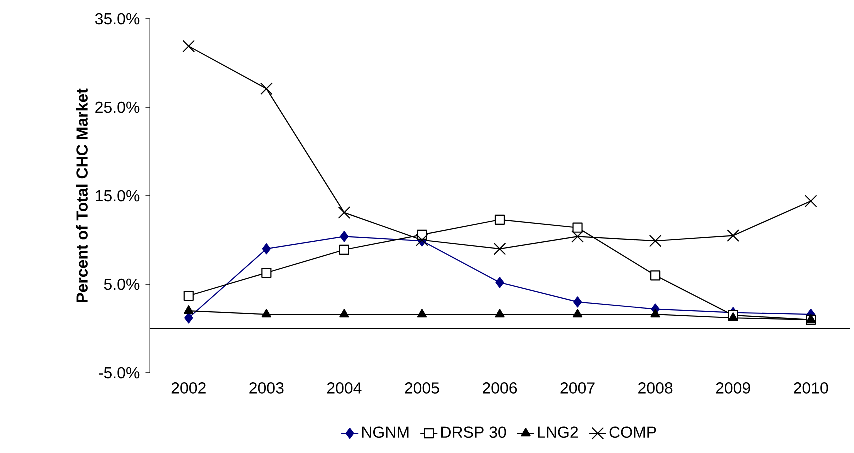 The image size is (854, 453). I want to click on y-axis-title: Percent of Total CHC Market, so click(82, 195).